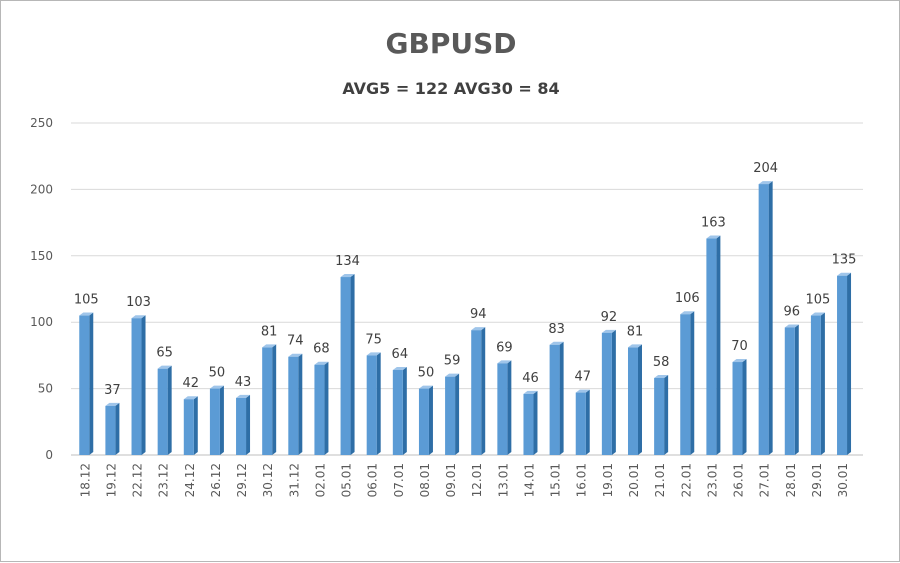 The height and width of the screenshot is (563, 900). What do you see at coordinates (530, 378) in the screenshot?
I see `data-label: 46` at bounding box center [530, 378].